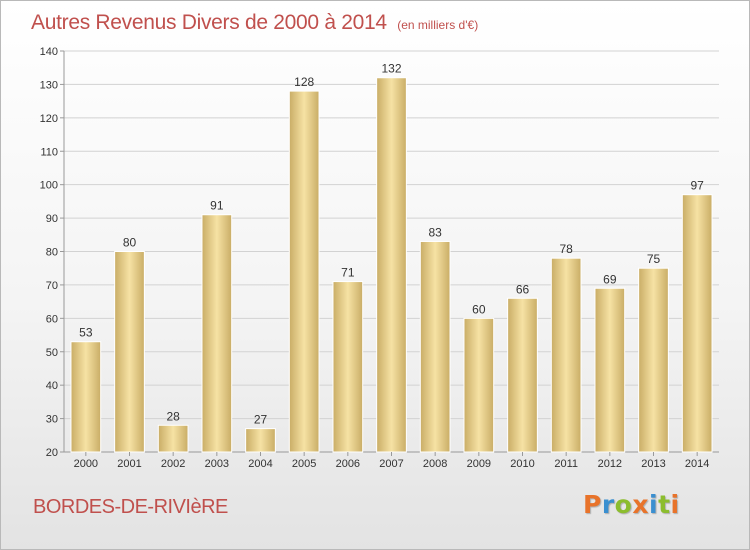 The height and width of the screenshot is (550, 750). Describe the element at coordinates (522, 375) in the screenshot. I see `bar-2010` at that location.